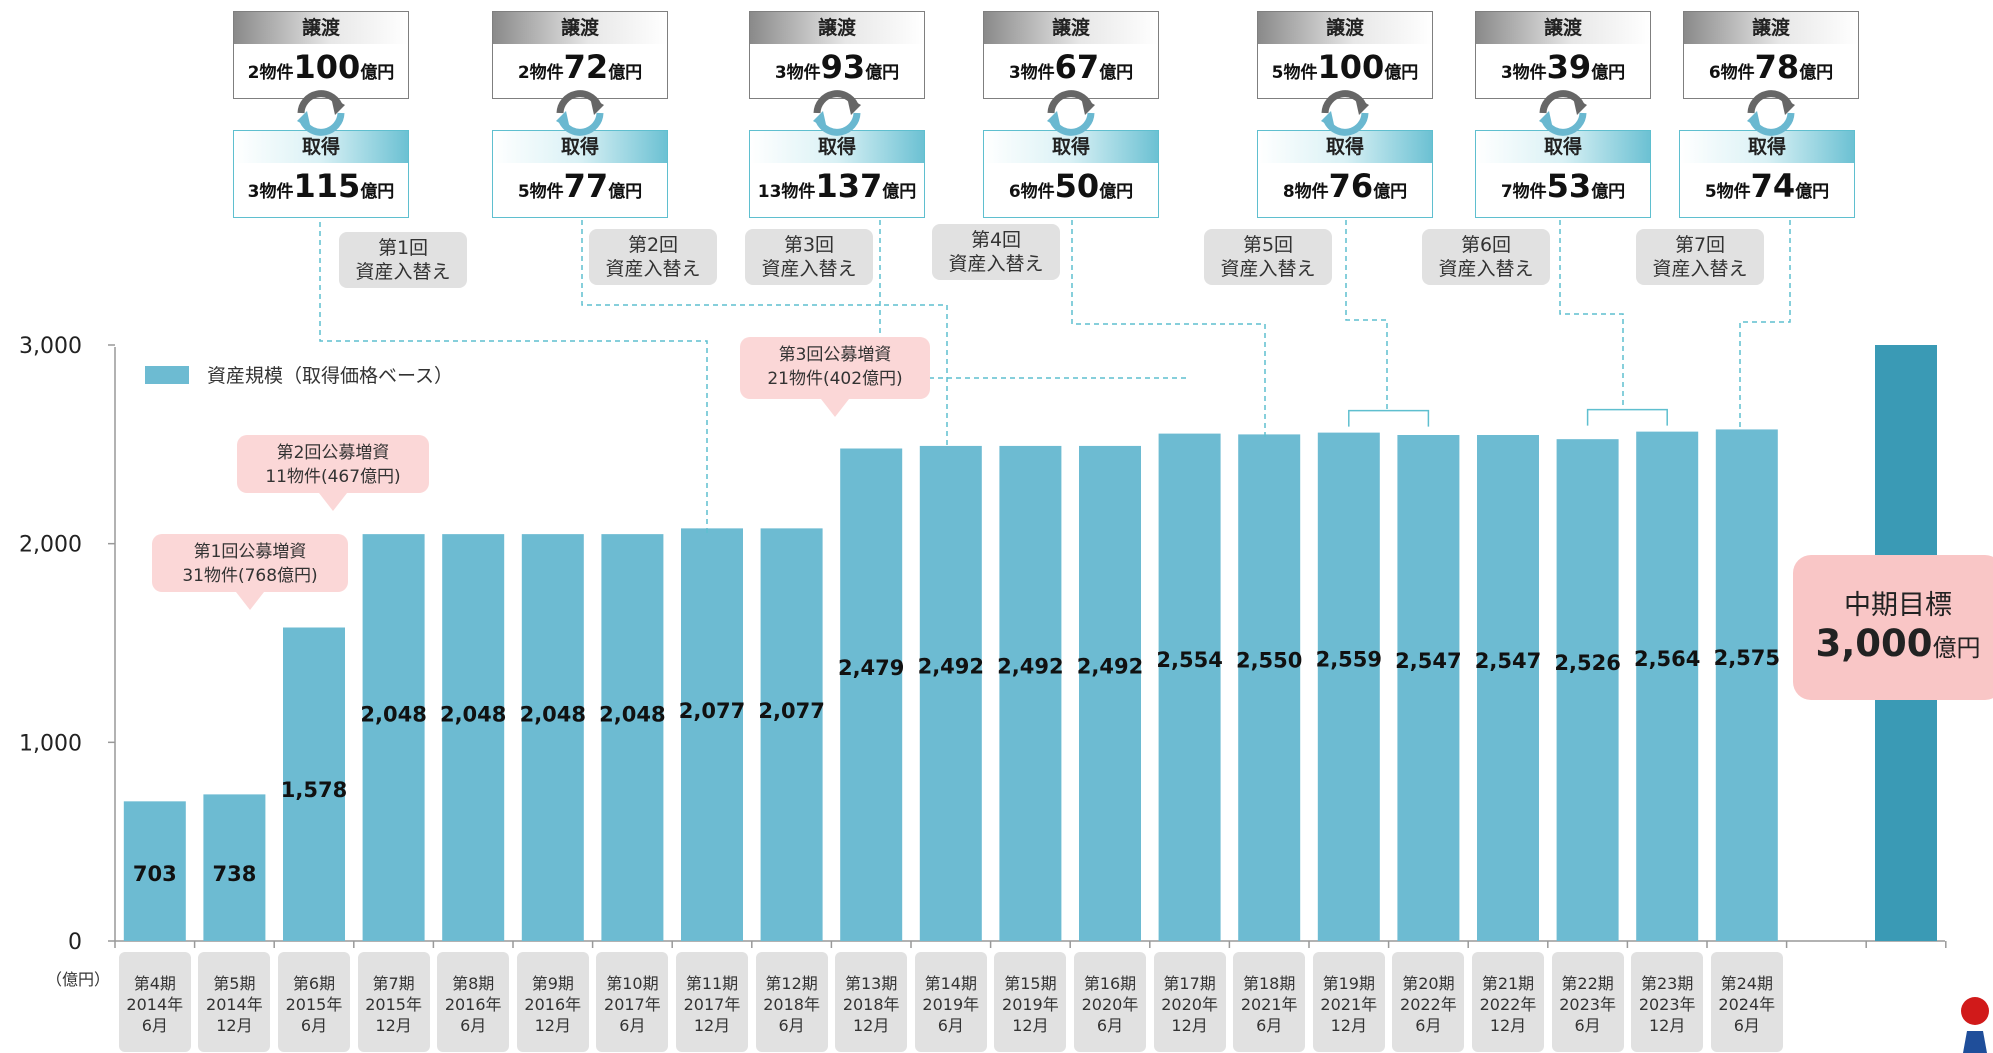  What do you see at coordinates (1508, 1004) in the screenshot?
I see `category-year: 2022年` at bounding box center [1508, 1004].